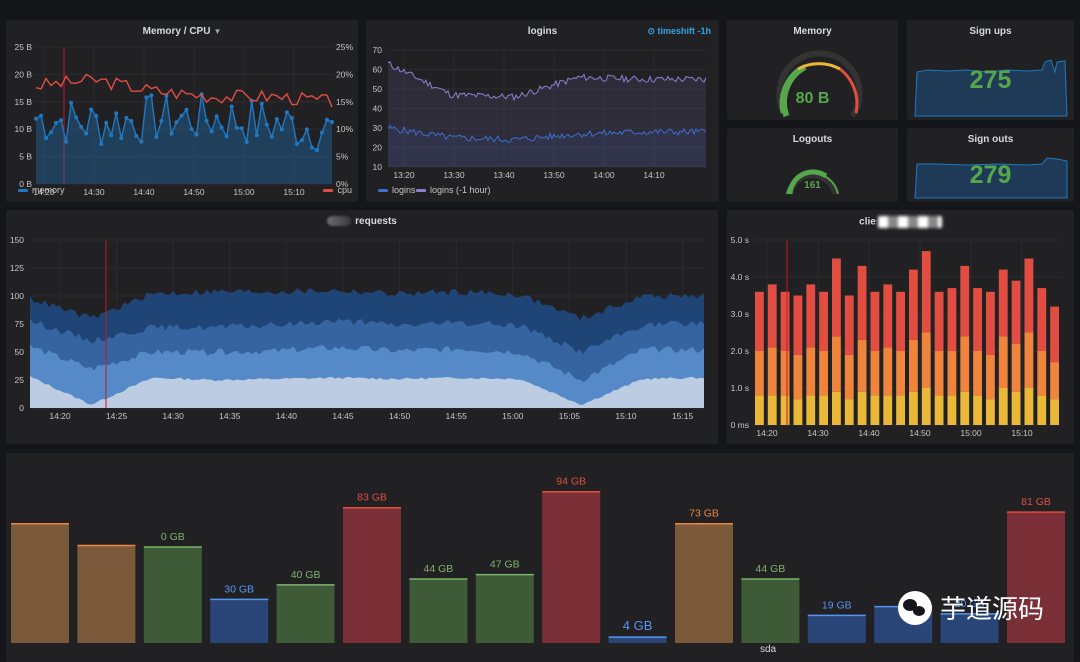  What do you see at coordinates (454, 175) in the screenshot?
I see `x-tick: 13:30` at bounding box center [454, 175].